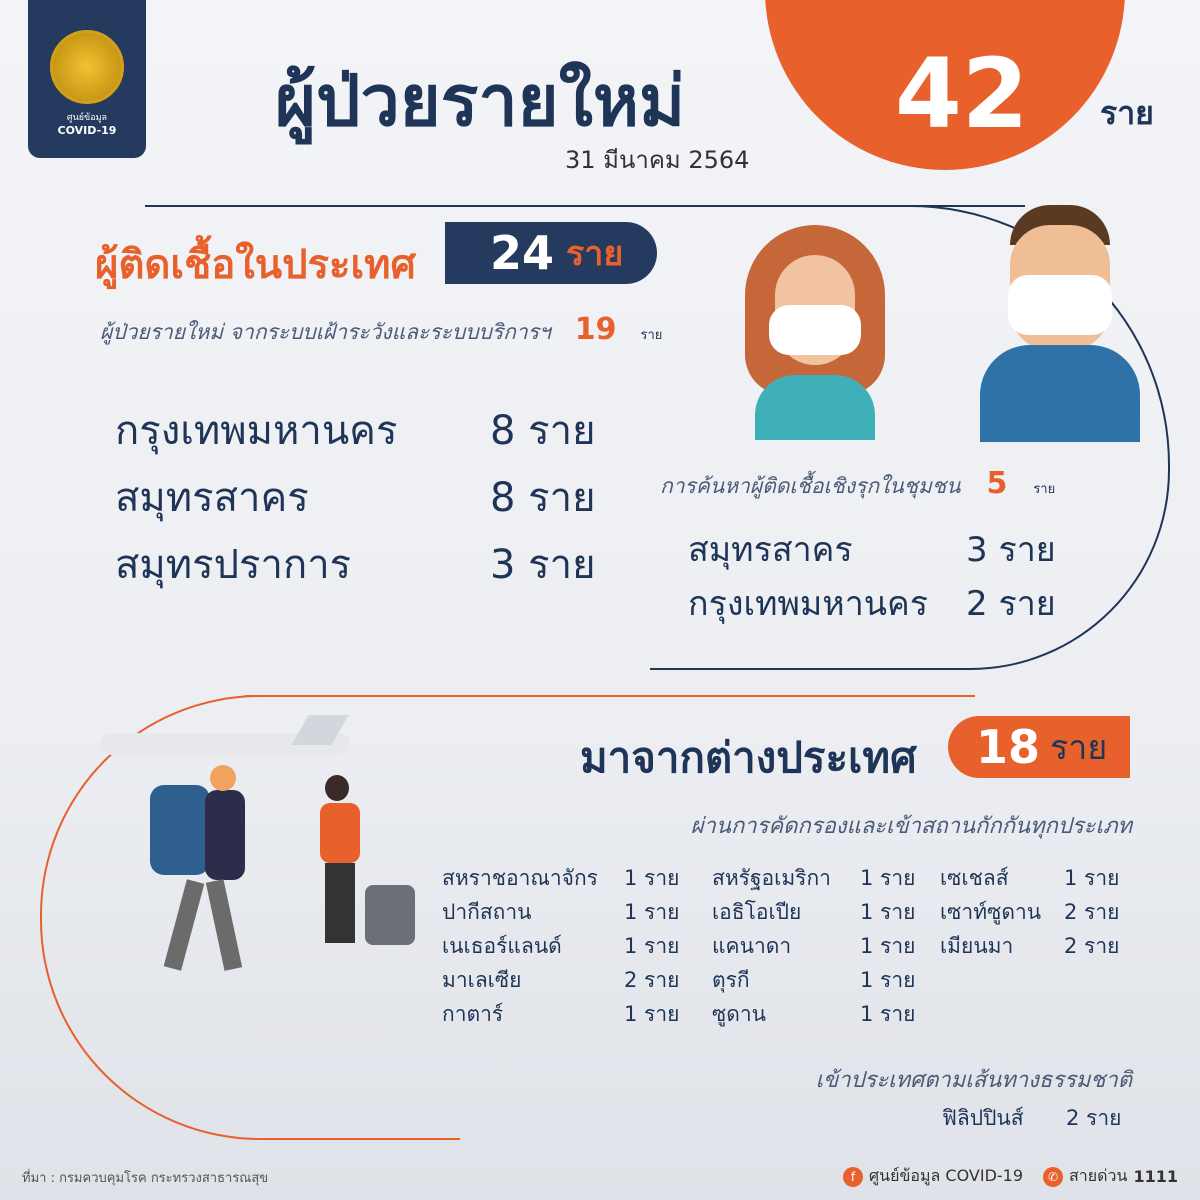 Image resolution: width=1200 pixels, height=1200 pixels. Describe the element at coordinates (983, 1118) in the screenshot. I see `country: ฟิลิปปินส์` at that location.